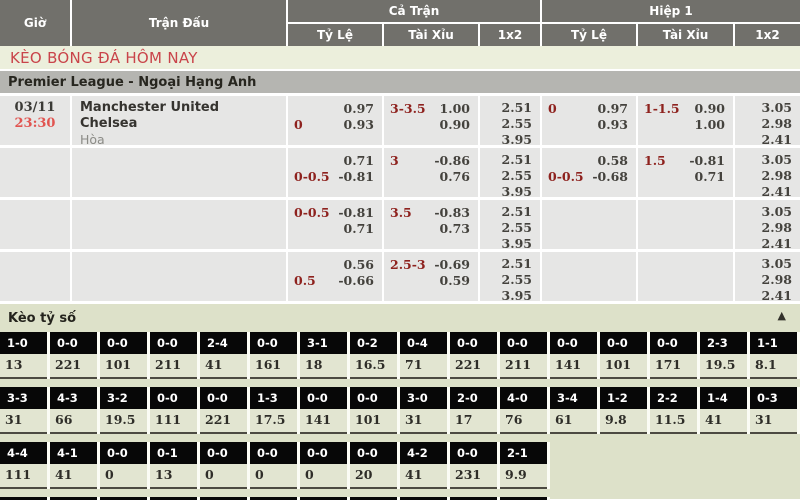 Image resolution: width=800 pixels, height=500 pixels. Describe the element at coordinates (25, 355) in the screenshot. I see `score-cell: 1-0 13` at that location.